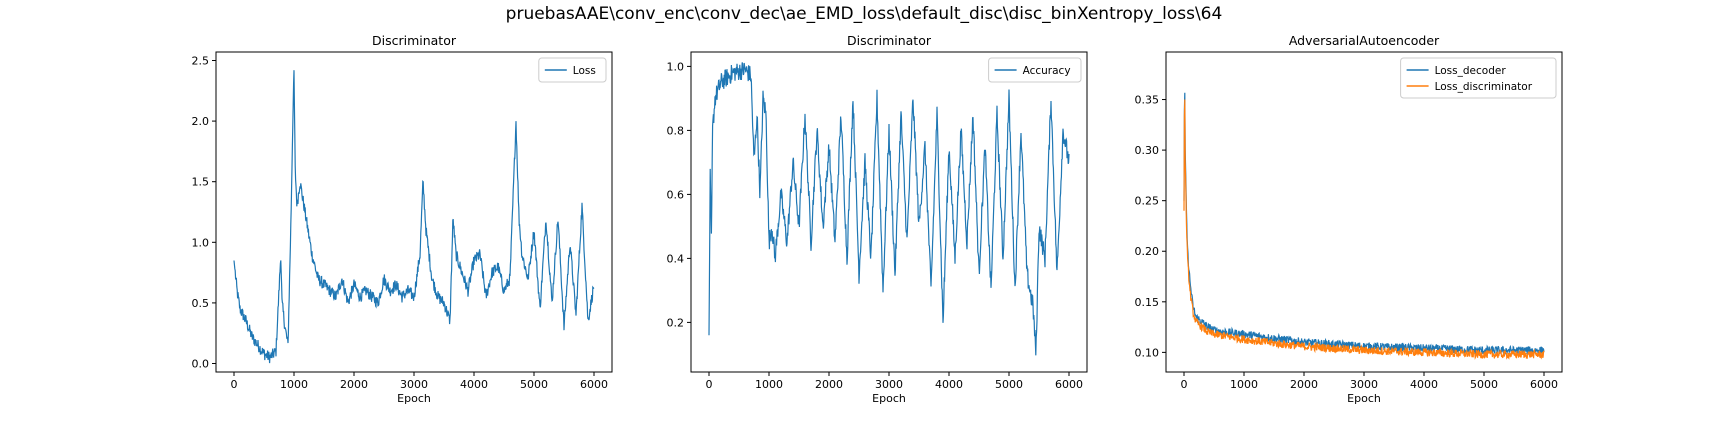  I want to click on y-tick-label: 2.5, so click(201, 60).